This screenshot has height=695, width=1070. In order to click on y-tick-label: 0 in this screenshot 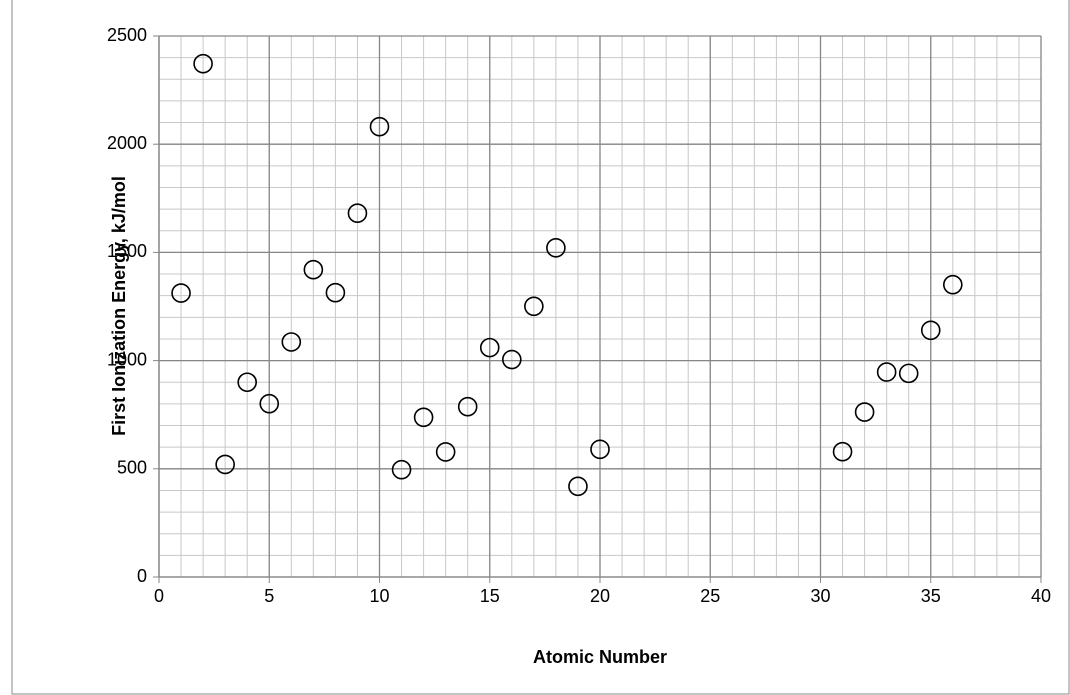, I will do `click(142, 576)`.